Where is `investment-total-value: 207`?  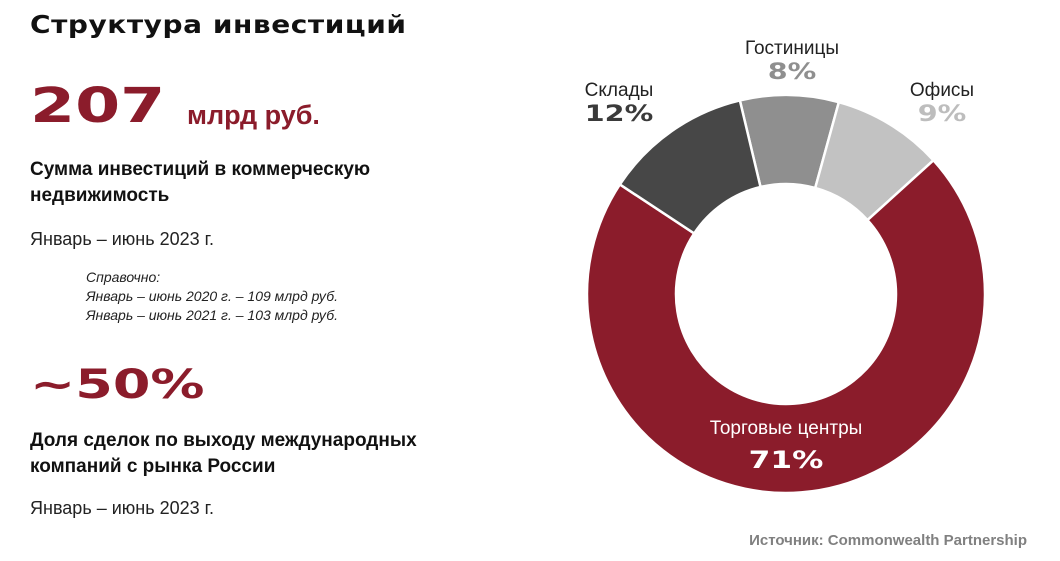 investment-total-value: 207 is located at coordinates (98, 106).